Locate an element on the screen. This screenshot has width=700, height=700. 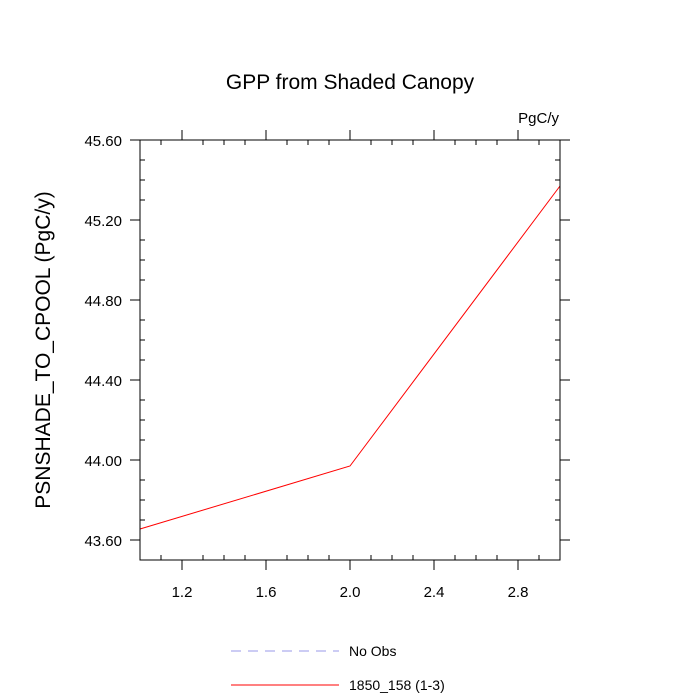
x-tick-label: 1.6 is located at coordinates (266, 592).